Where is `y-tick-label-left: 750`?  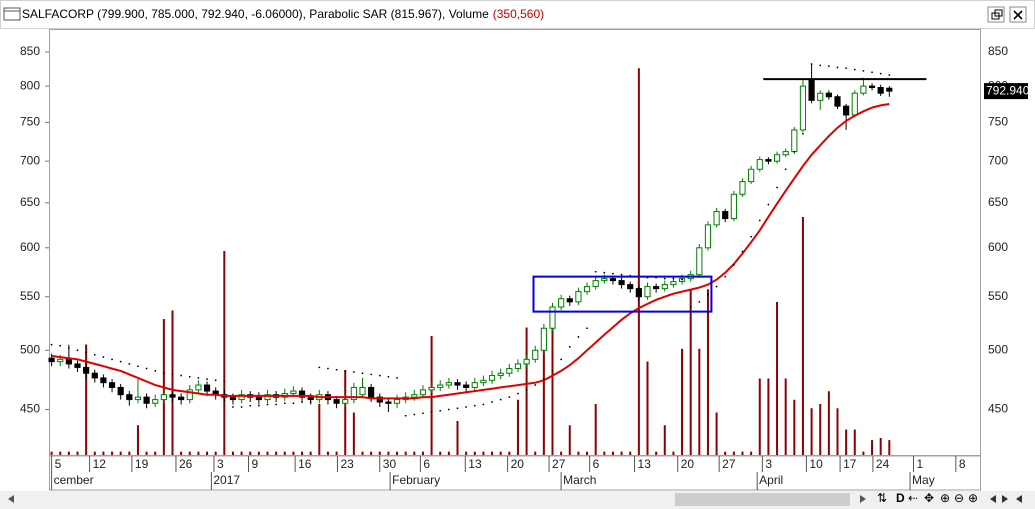
y-tick-label-left: 750 is located at coordinates (30, 122).